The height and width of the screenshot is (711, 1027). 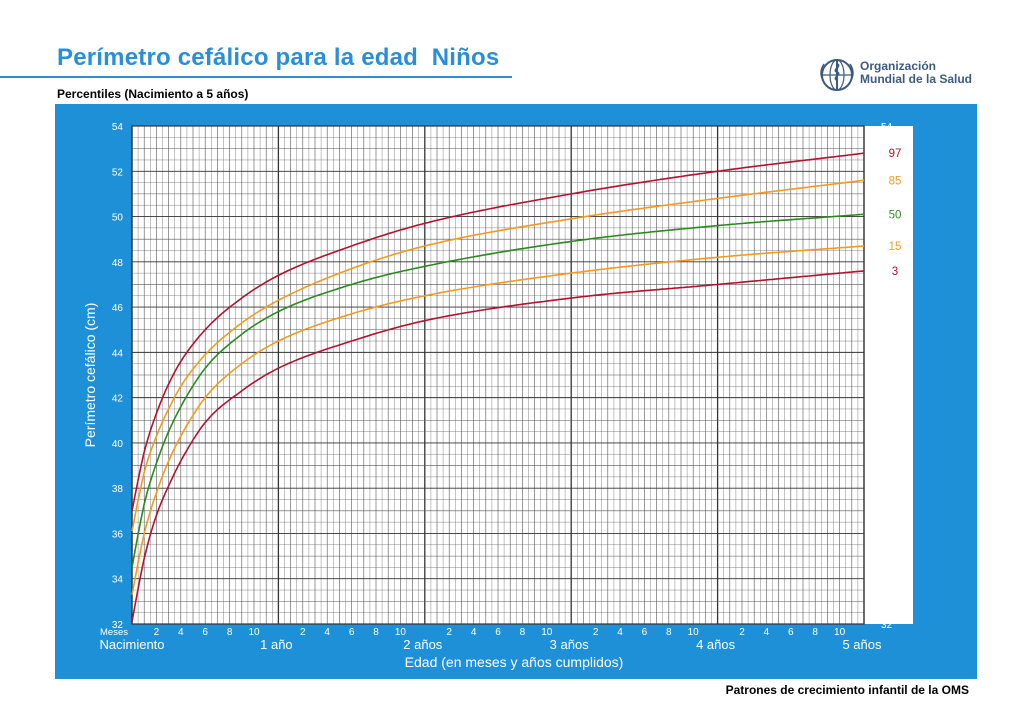 I want to click on y-tick-label-left: 48, so click(x=118, y=263).